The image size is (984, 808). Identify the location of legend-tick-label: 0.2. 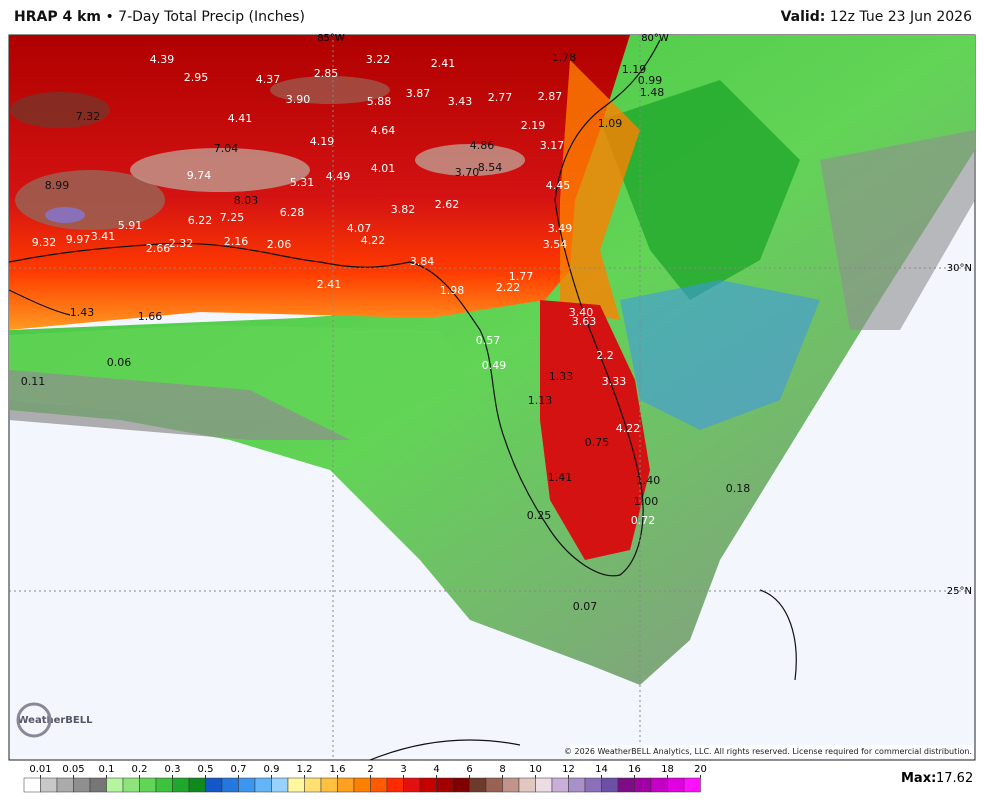
(140, 769).